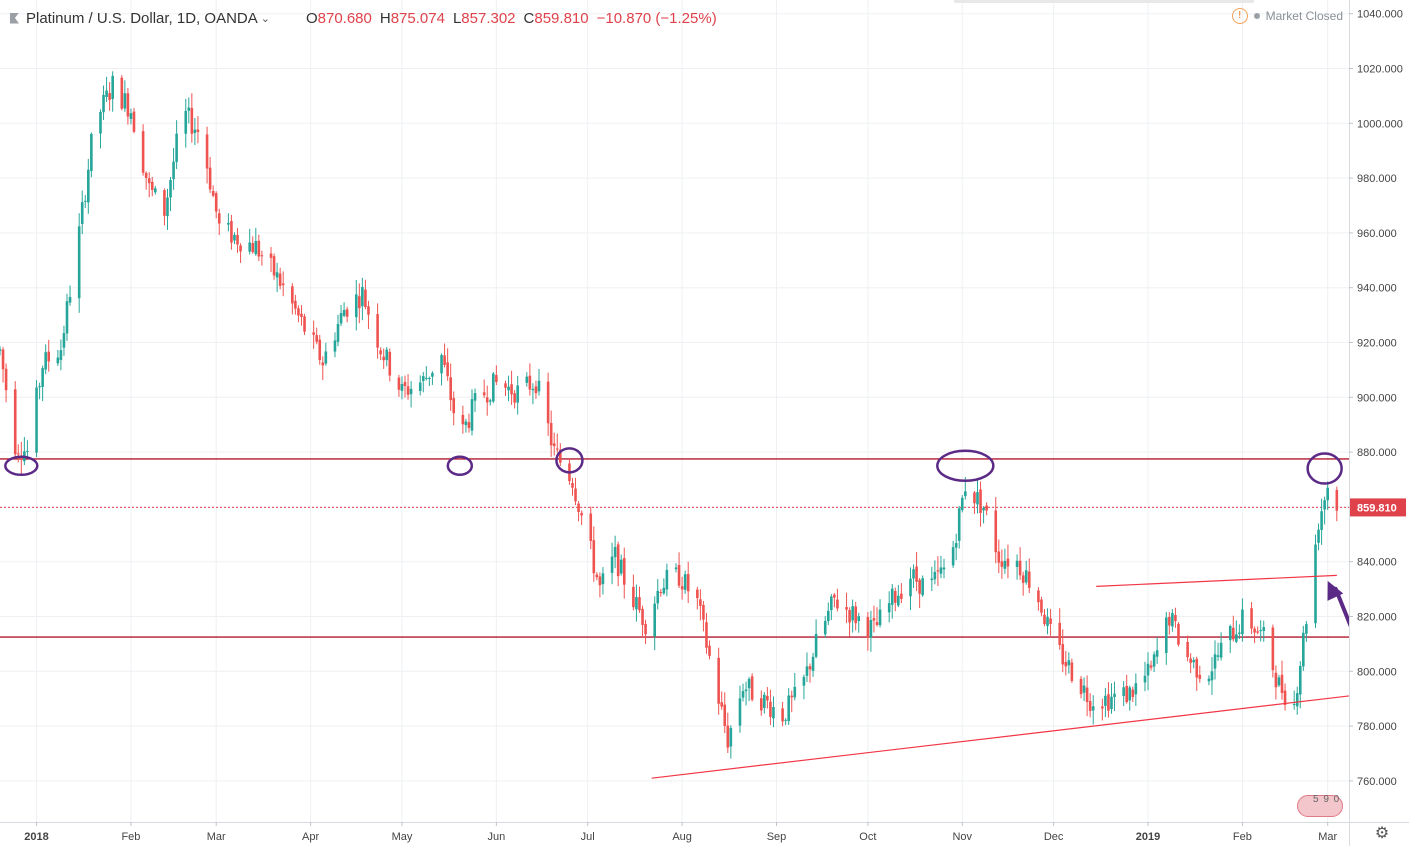 The height and width of the screenshot is (846, 1409). What do you see at coordinates (310, 837) in the screenshot?
I see `time-label: Apr` at bounding box center [310, 837].